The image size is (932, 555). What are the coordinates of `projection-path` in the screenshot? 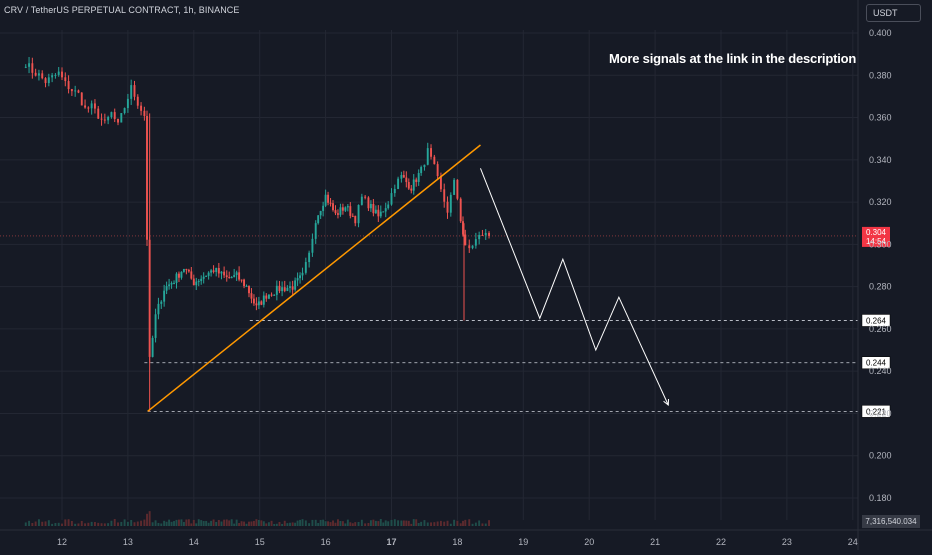 It's located at (574, 287).